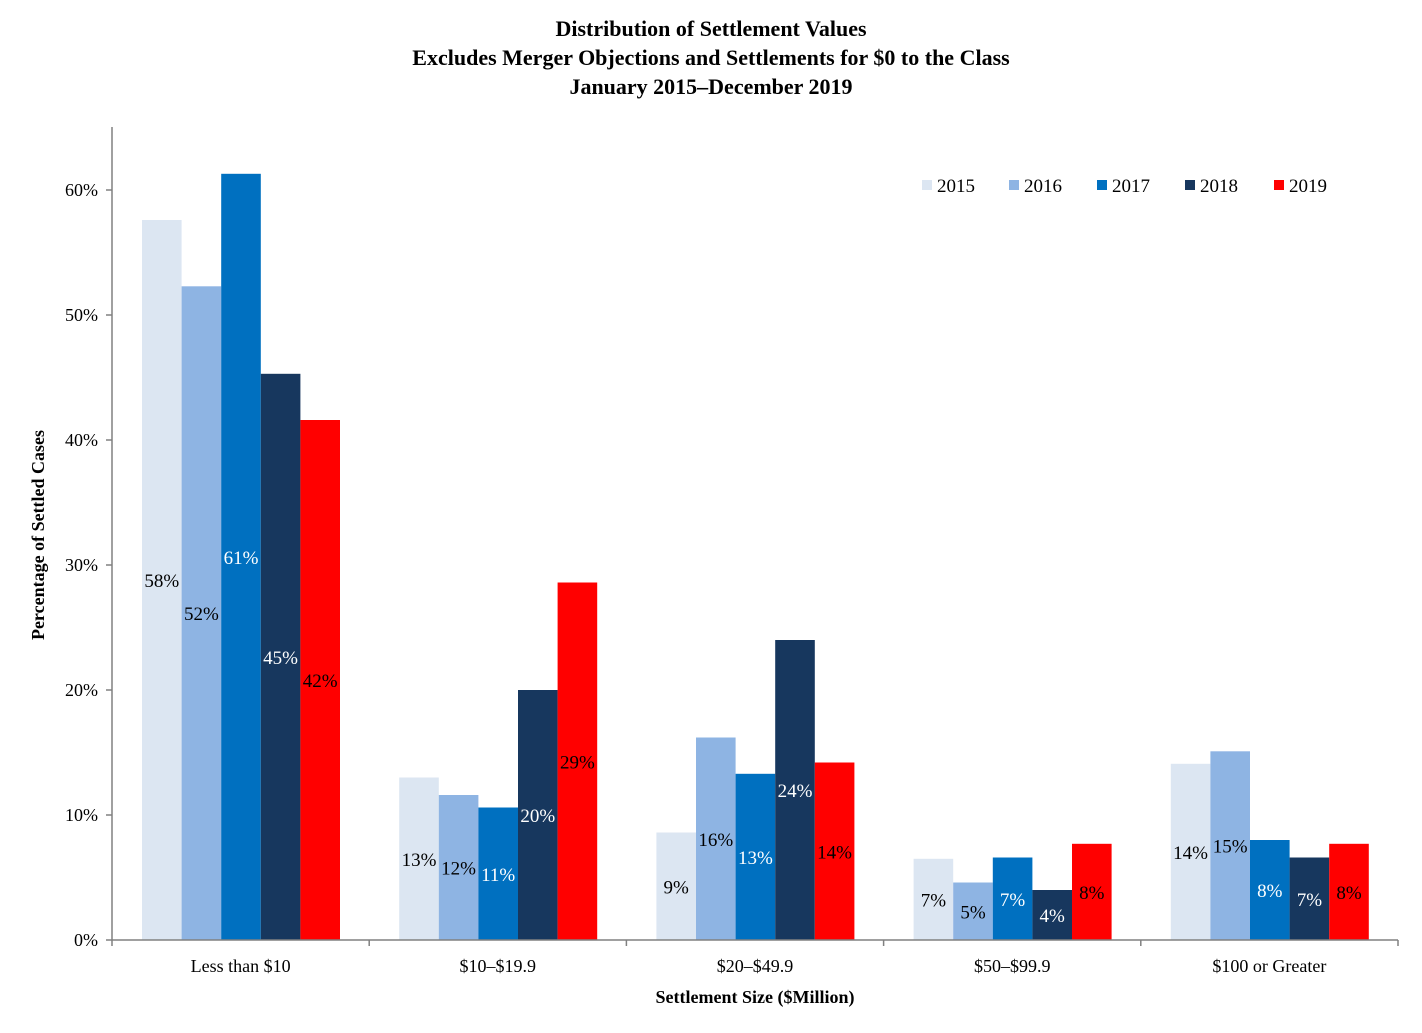 The width and height of the screenshot is (1422, 1033). I want to click on y-tick-label: 30%, so click(81, 565).